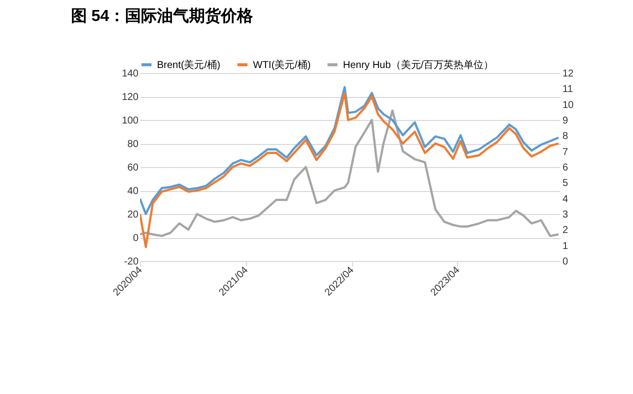  I want to click on y2-tick-label: 8, so click(565, 136).